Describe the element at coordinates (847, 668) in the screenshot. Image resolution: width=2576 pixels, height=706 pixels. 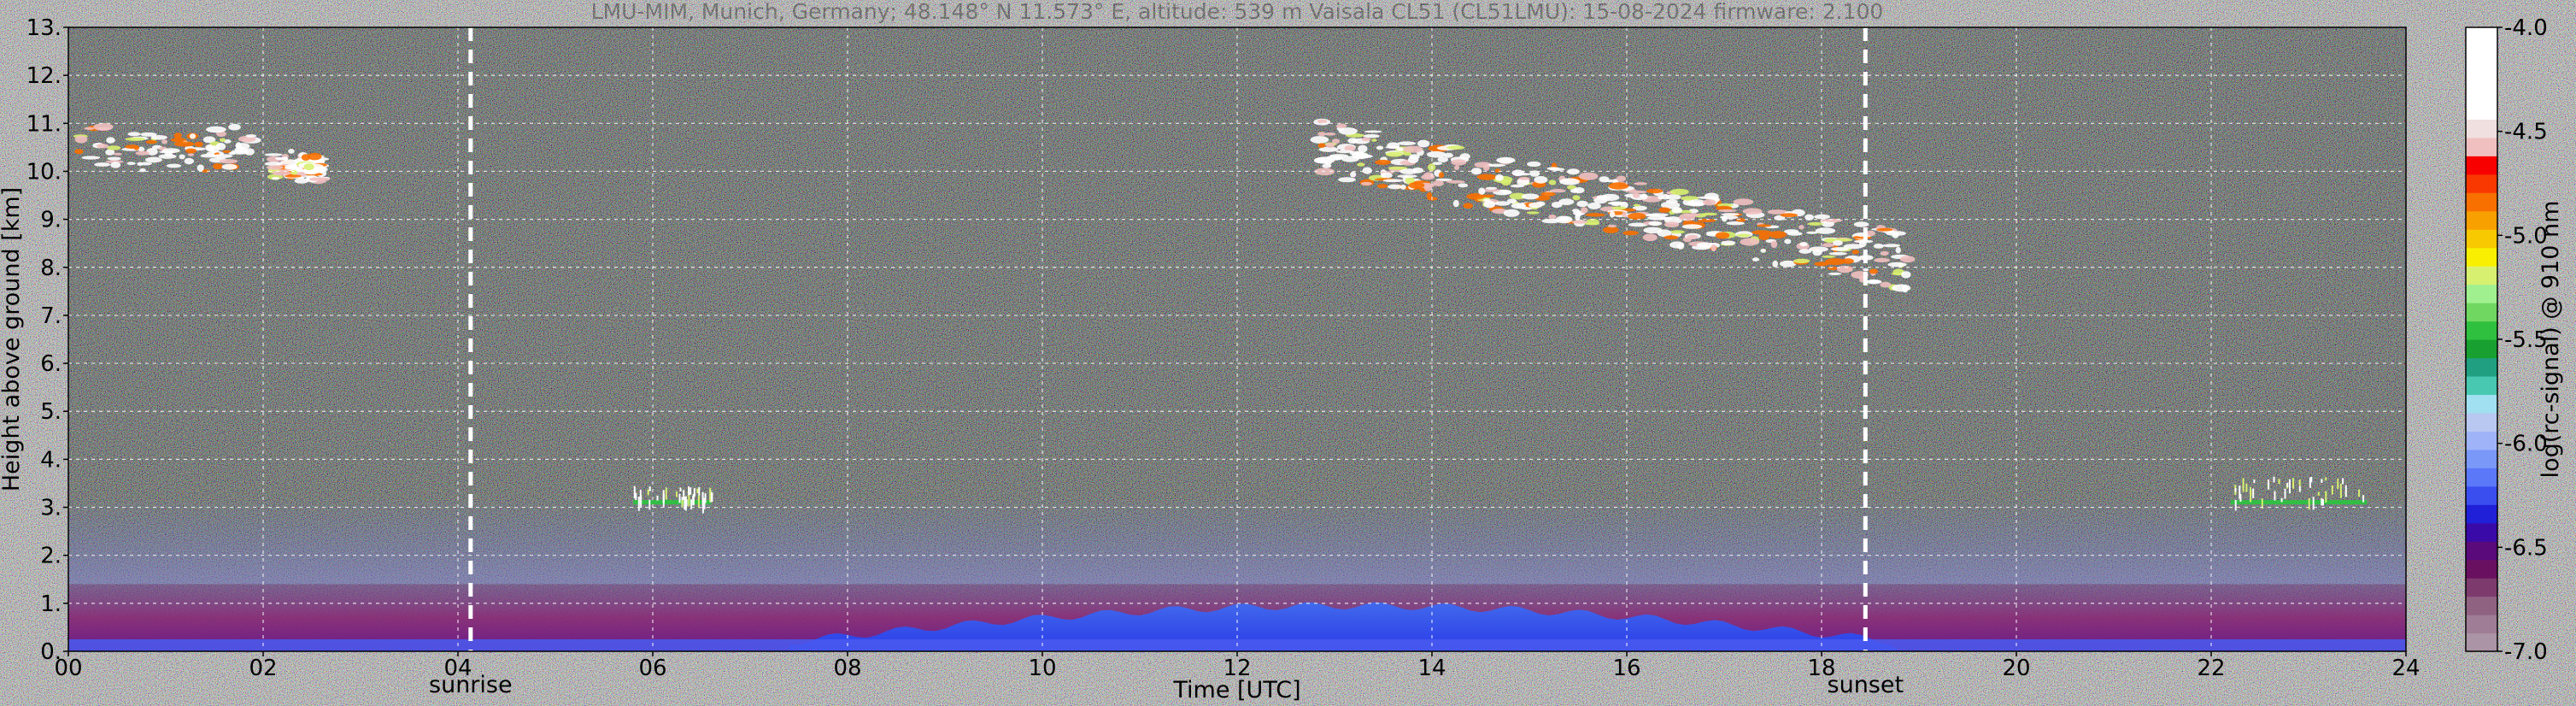
I see `x-tick-label-4: 08` at that location.